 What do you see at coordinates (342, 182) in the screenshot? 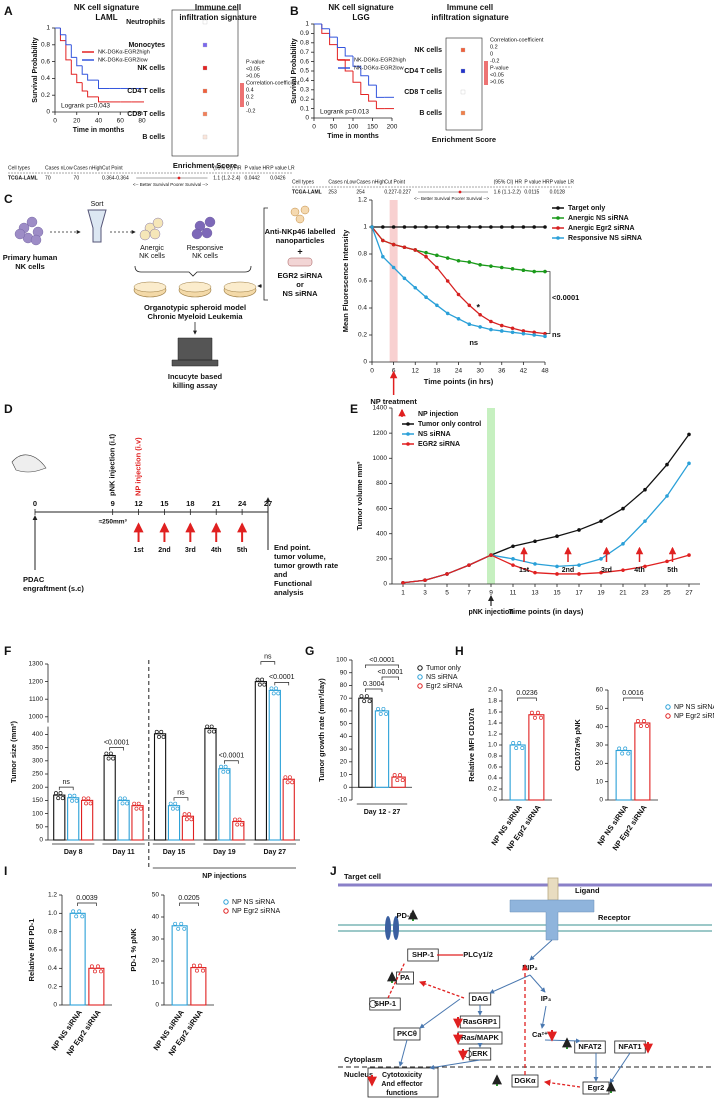
I see `table-header: Cases nLow` at bounding box center [342, 182].